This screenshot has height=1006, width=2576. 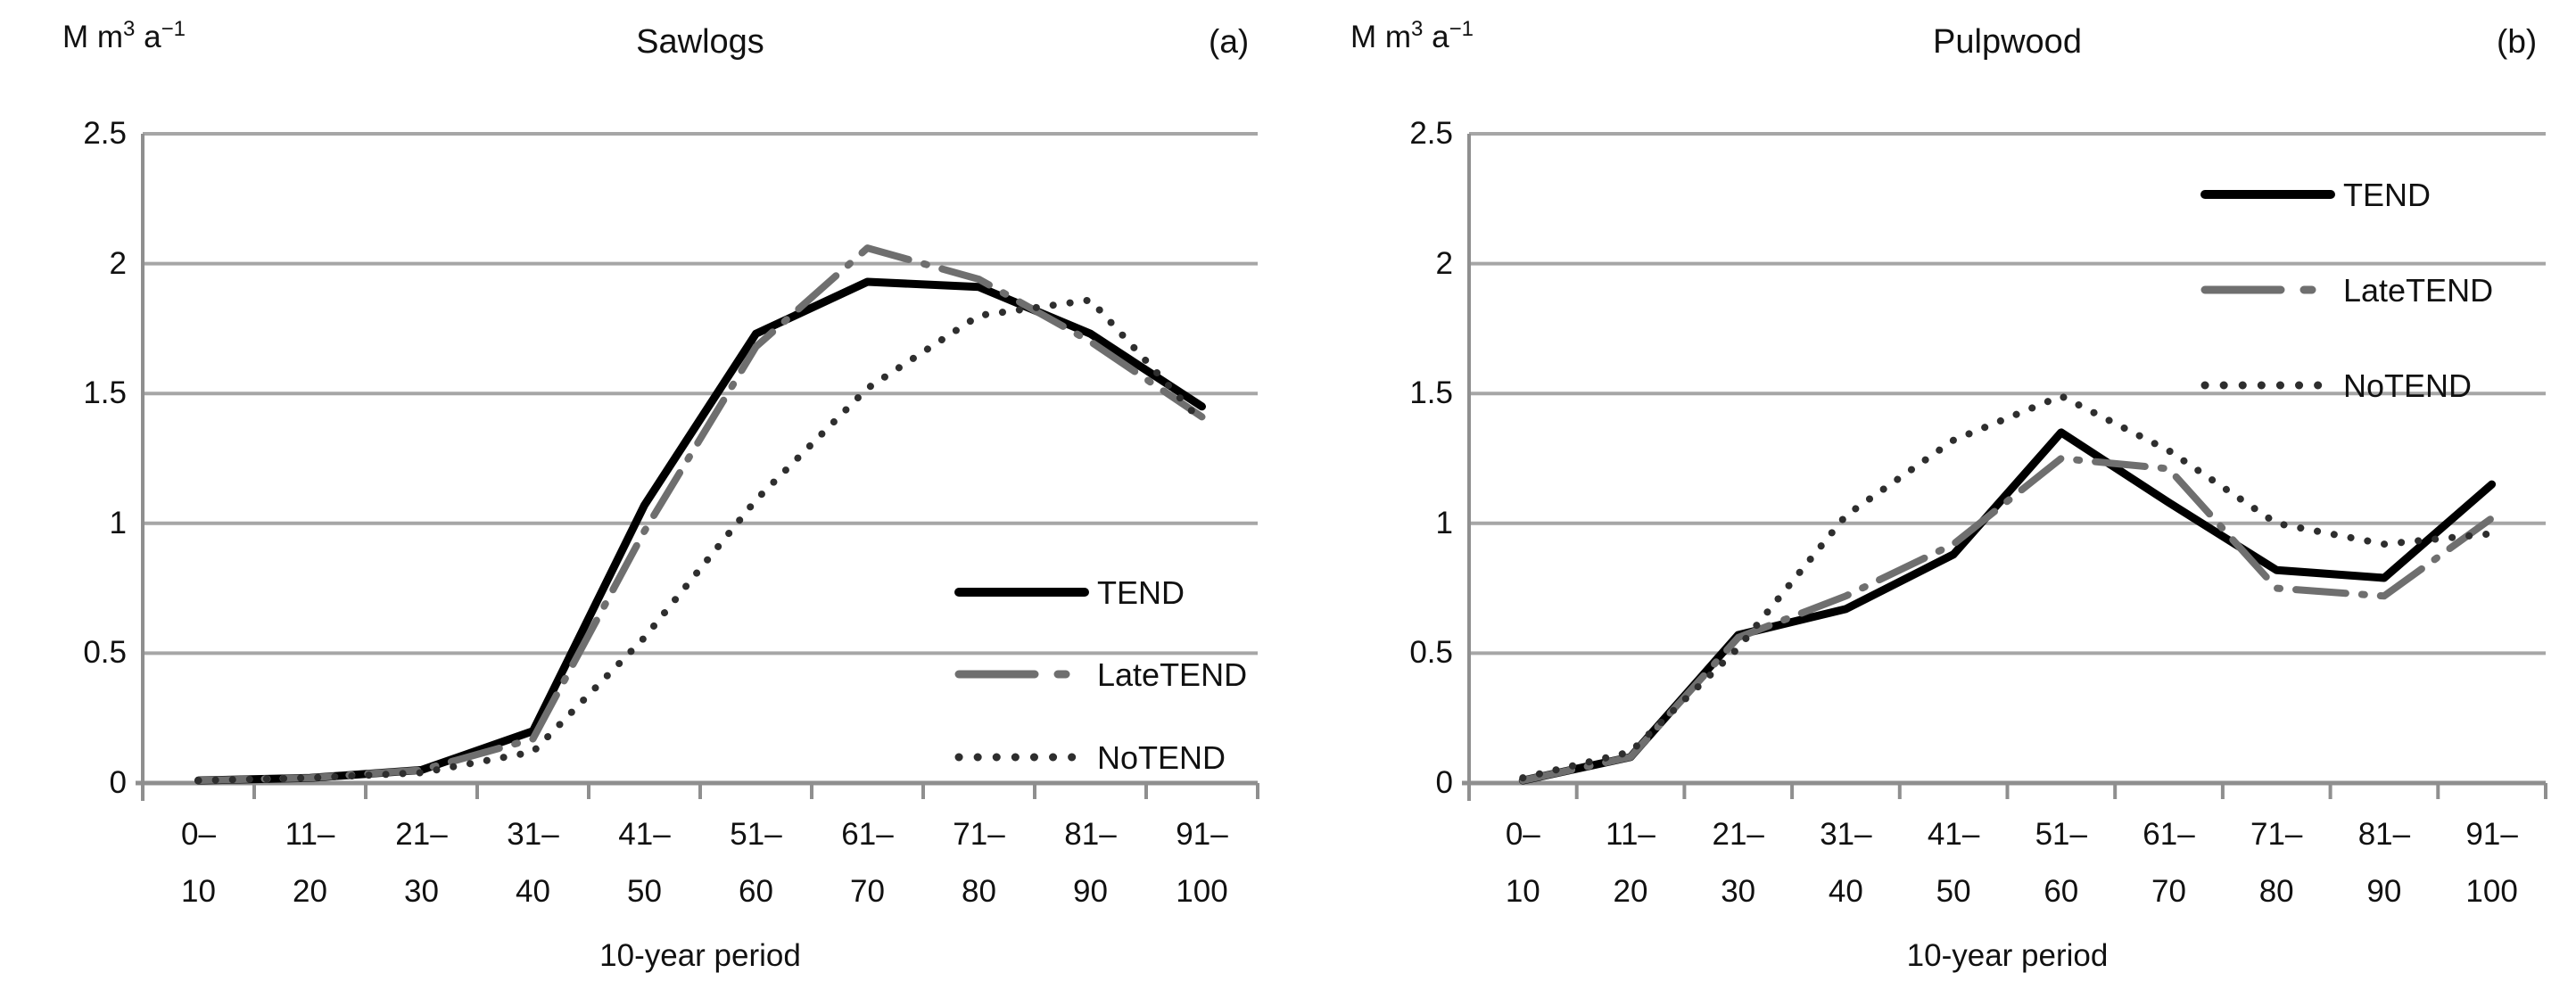 What do you see at coordinates (1230, 42) in the screenshot?
I see `panel-letter-label: (a)` at bounding box center [1230, 42].